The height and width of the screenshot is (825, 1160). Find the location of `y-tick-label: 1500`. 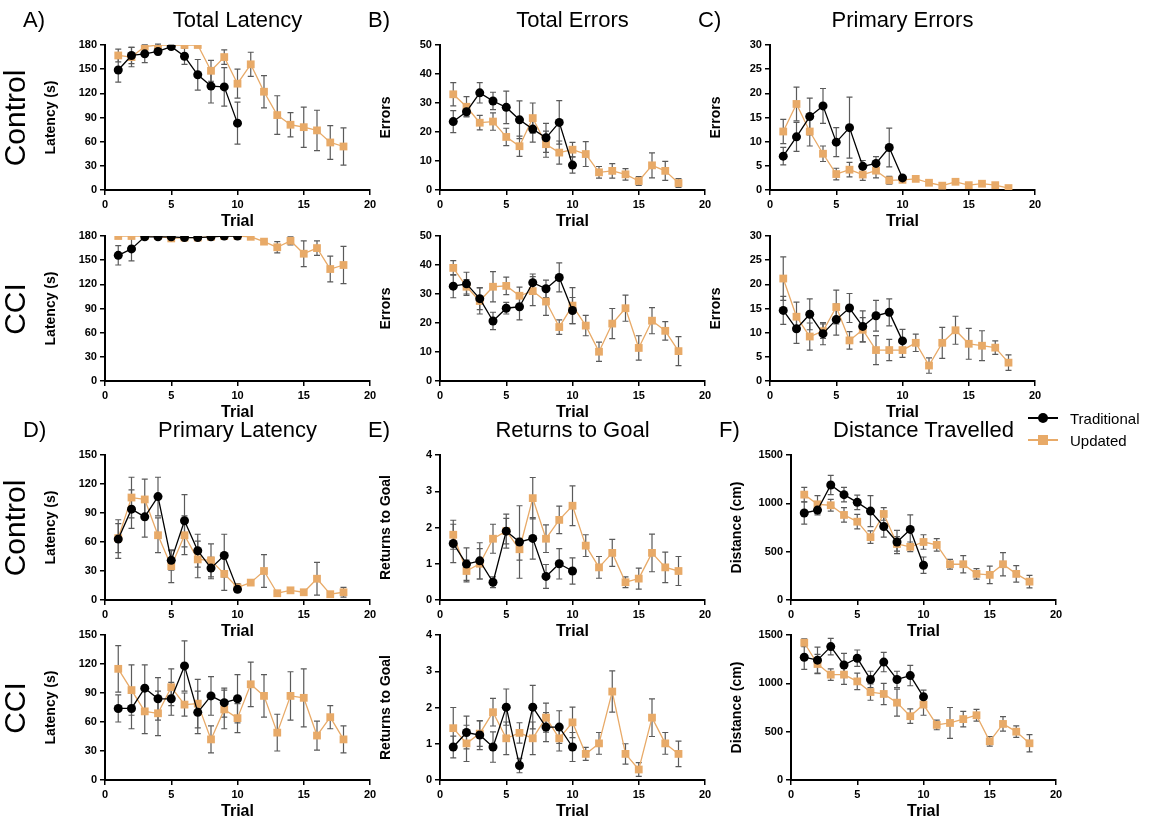

y-tick-label: 1500 is located at coordinates (770, 454).